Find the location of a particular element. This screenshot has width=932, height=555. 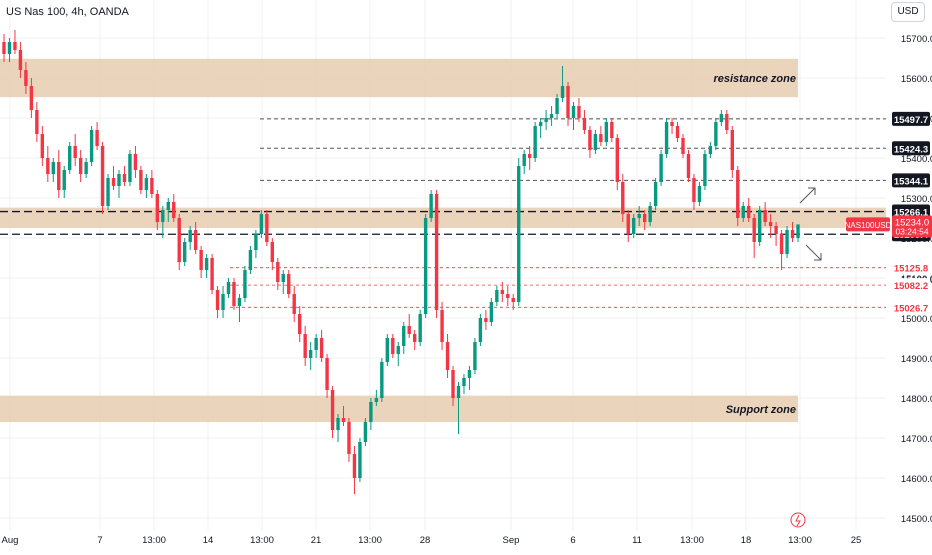

projection-arrows is located at coordinates (806, 357).